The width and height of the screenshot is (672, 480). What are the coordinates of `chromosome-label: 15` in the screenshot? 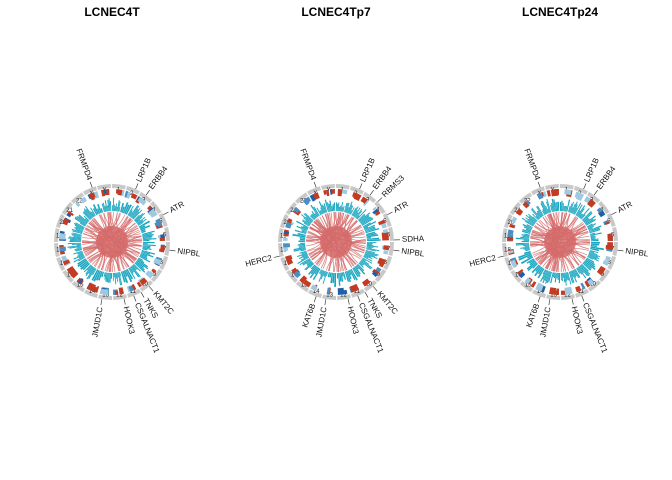 It's located at (528, 285).